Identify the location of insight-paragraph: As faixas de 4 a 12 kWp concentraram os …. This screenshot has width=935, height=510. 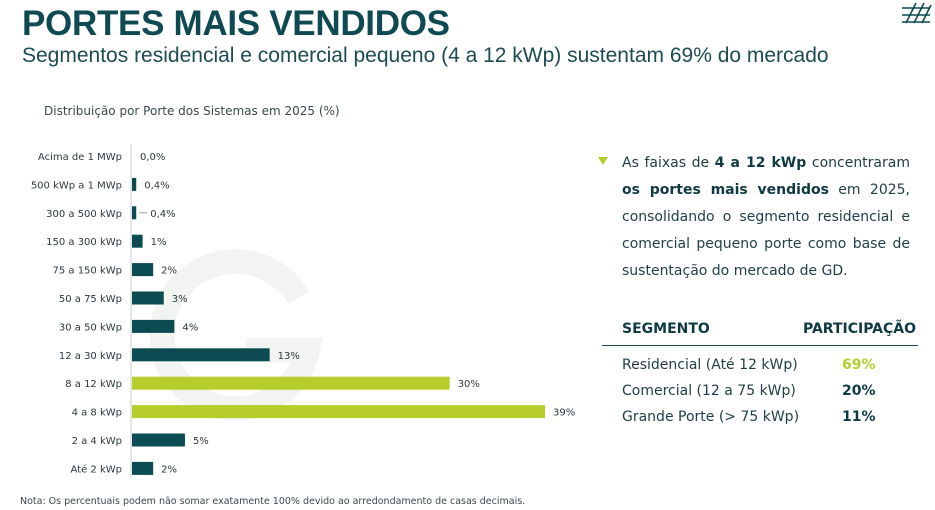
(766, 217).